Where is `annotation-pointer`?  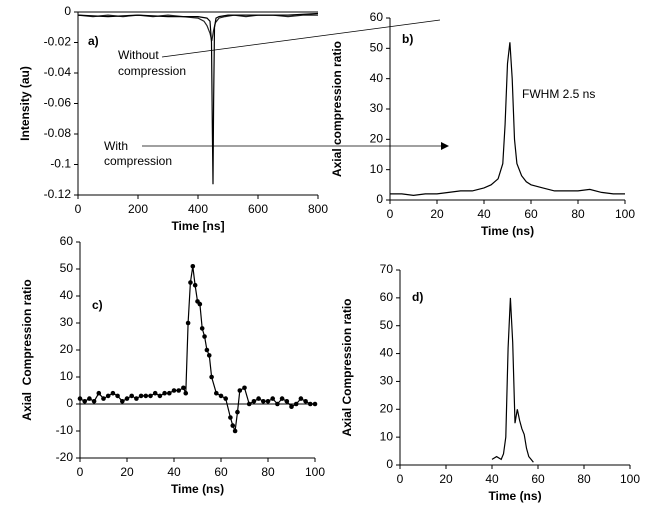
annotation-pointer is located at coordinates (301, 38).